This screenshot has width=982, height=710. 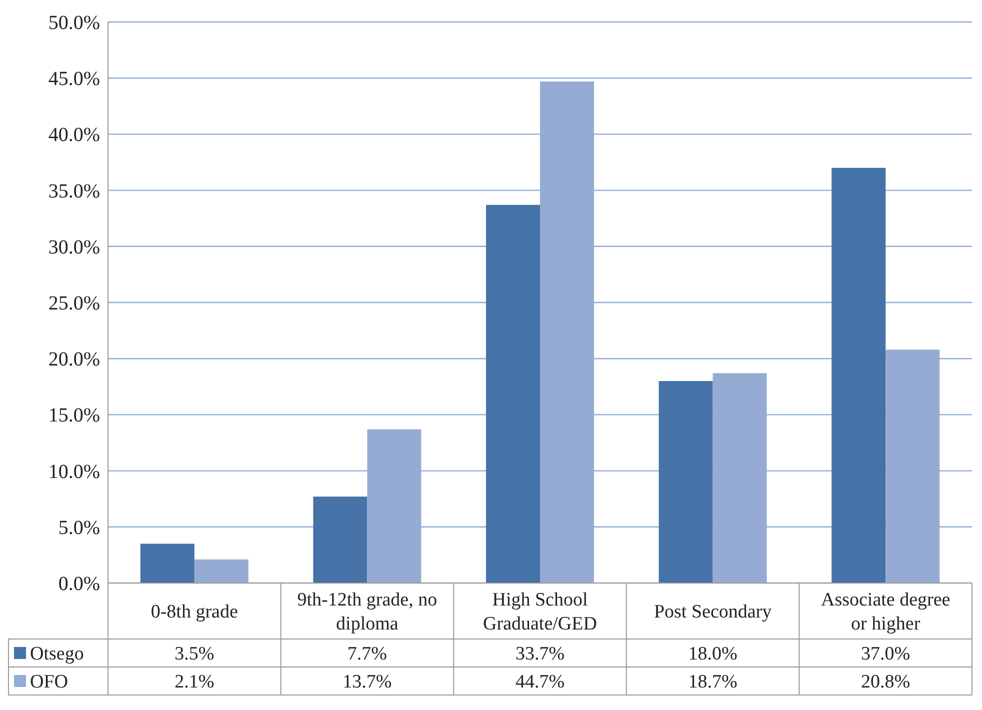 What do you see at coordinates (713, 682) in the screenshot?
I see `data-label: 18.7%` at bounding box center [713, 682].